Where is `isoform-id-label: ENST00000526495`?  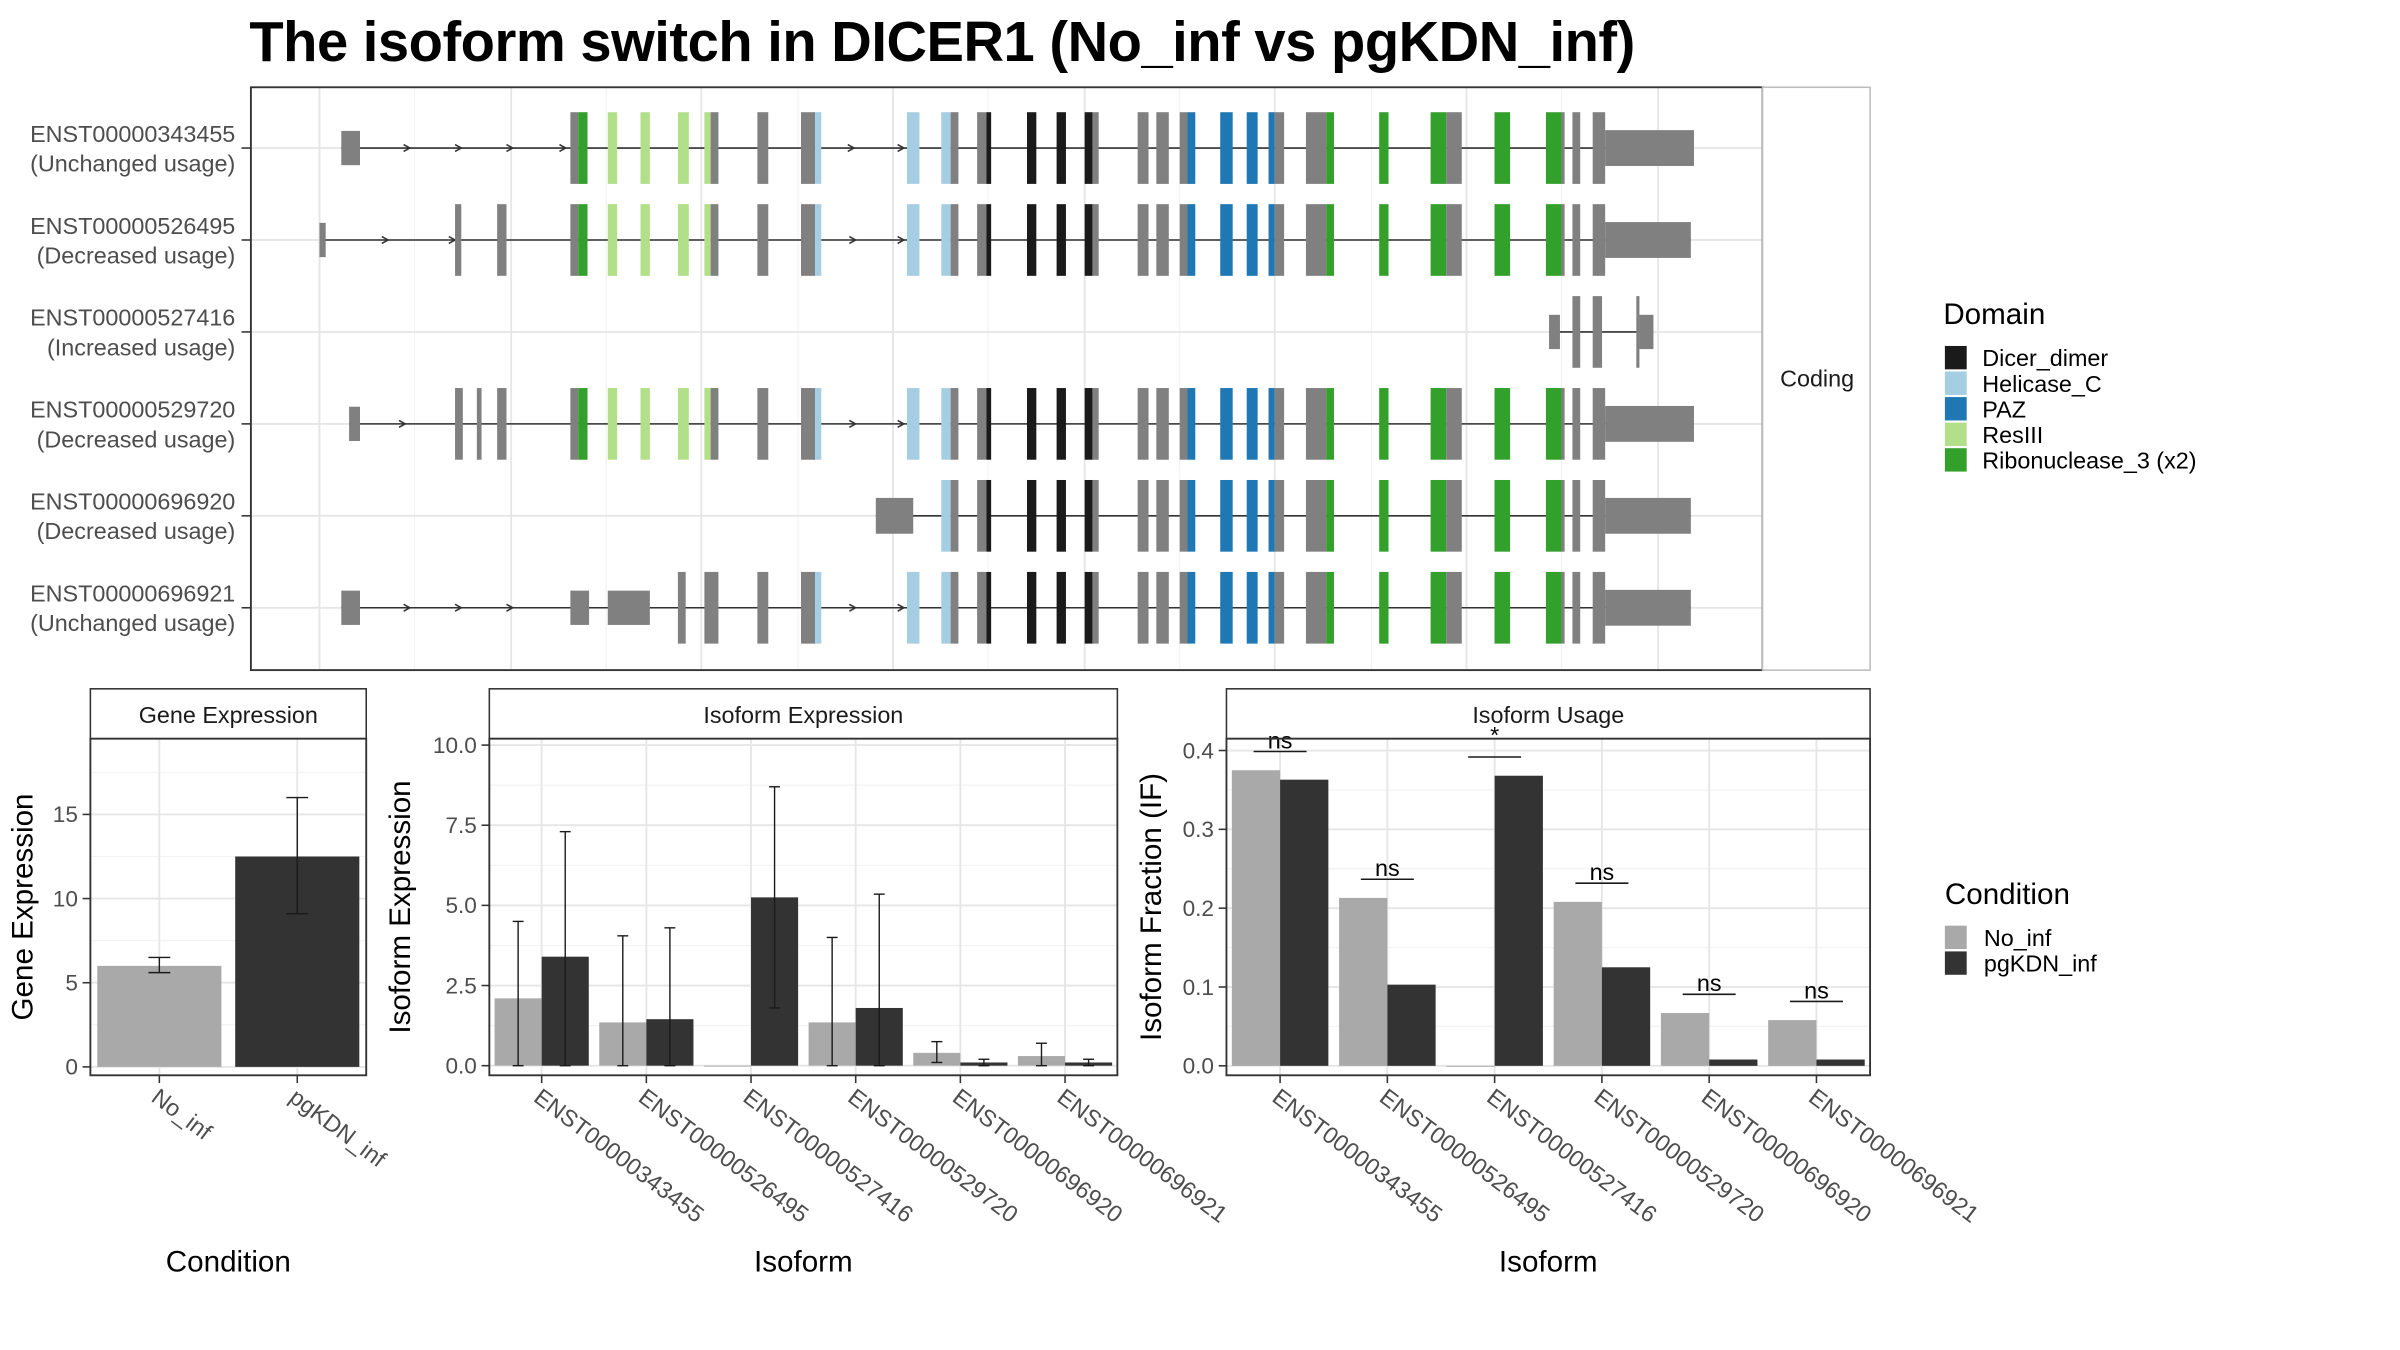
isoform-id-label: ENST00000526495 is located at coordinates (132, 226).